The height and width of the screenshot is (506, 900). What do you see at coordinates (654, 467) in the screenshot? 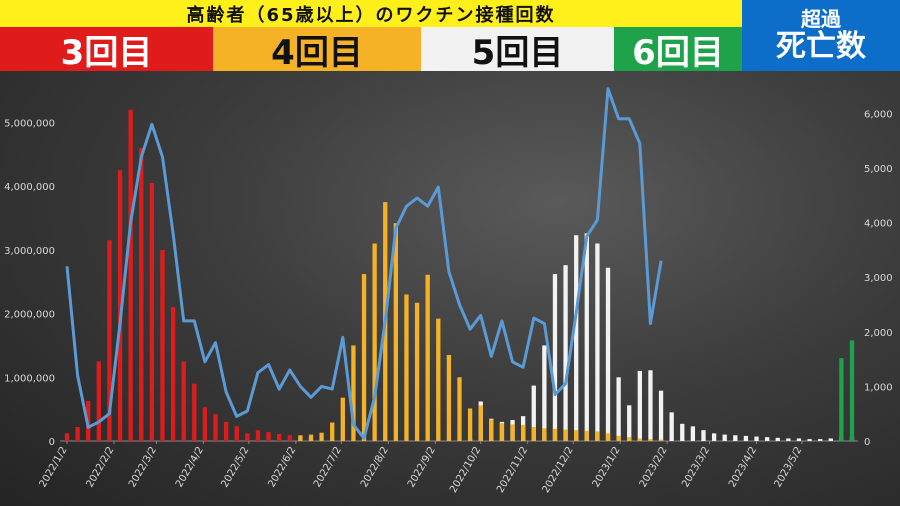
I see `x-tick-label: 2023/2/2` at bounding box center [654, 467].